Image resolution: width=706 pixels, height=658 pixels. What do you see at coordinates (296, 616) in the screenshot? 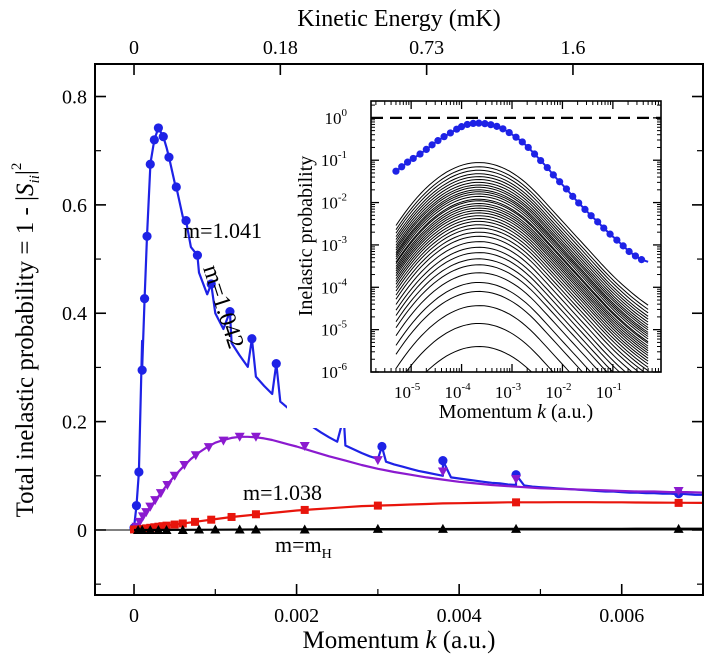
I see `x-tick-label: 0.002` at bounding box center [296, 616].